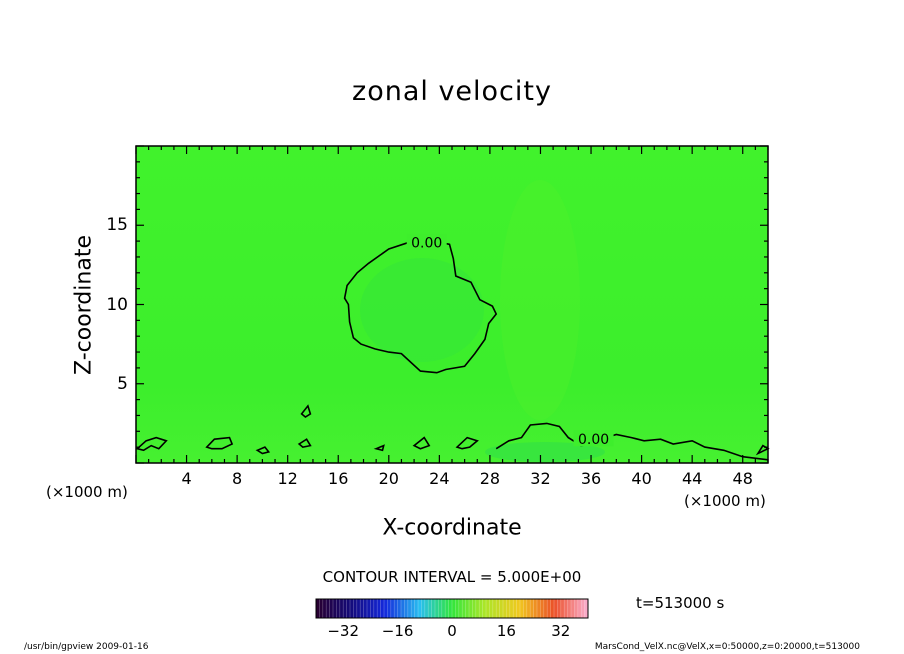  What do you see at coordinates (420, 307) in the screenshot?
I see `zero-contour-bubble` at bounding box center [420, 307].